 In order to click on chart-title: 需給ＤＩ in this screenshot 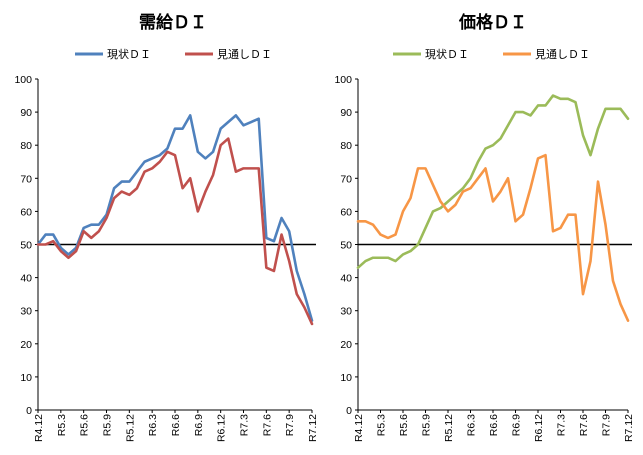, I will do `click(173, 22)`.